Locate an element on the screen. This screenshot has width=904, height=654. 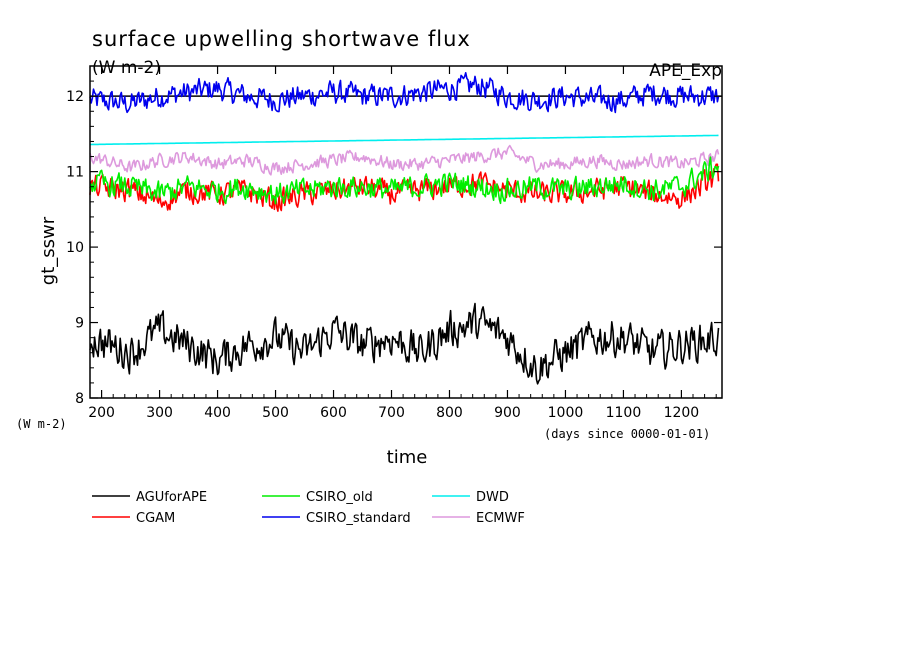
legend-label: CSIRO_old is located at coordinates (339, 497).